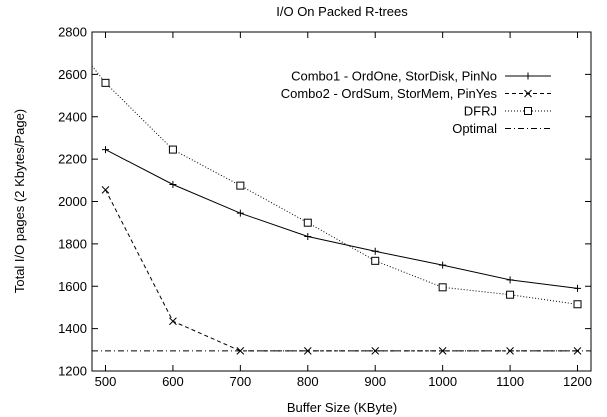  I want to click on y-tick-label: 1800, so click(72, 243).